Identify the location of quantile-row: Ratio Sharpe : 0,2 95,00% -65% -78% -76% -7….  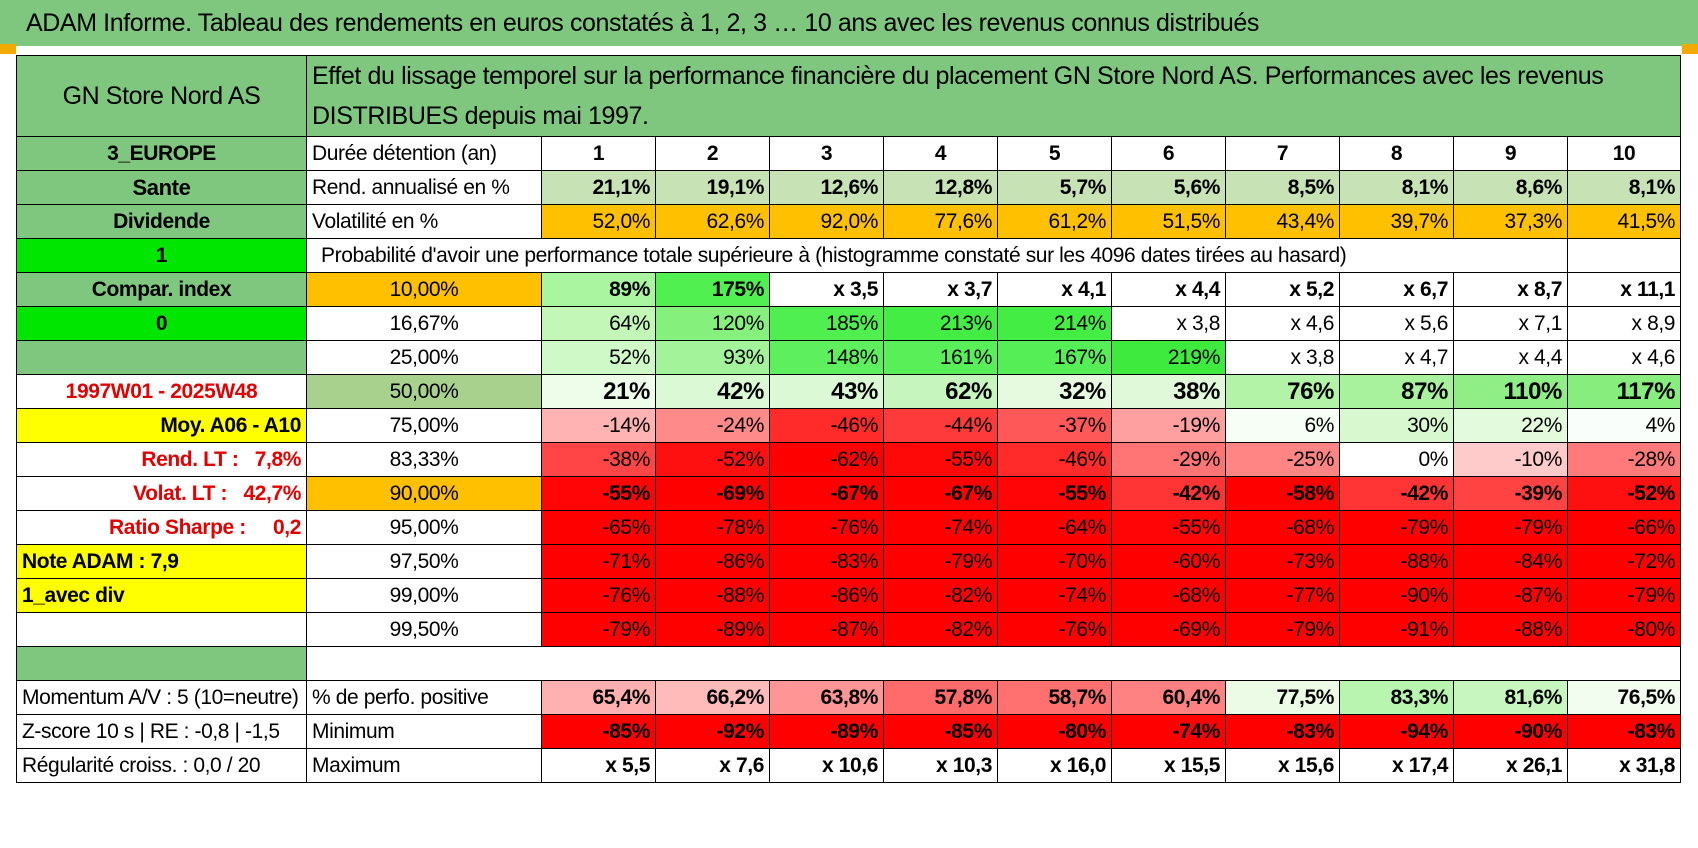
(849, 527).